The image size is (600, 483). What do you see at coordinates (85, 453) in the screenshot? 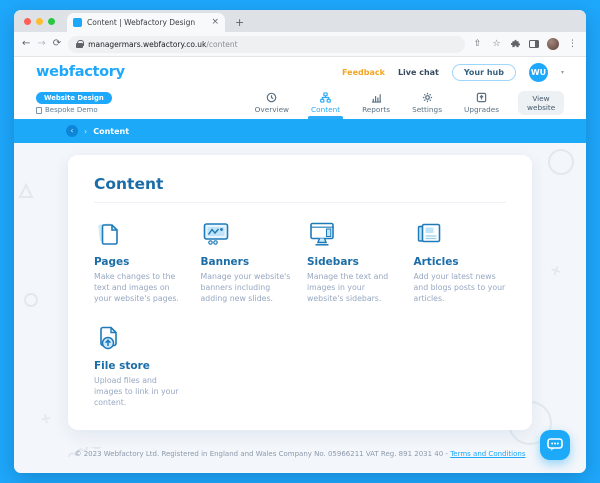
I see `decorative-squiggle` at bounding box center [85, 453].